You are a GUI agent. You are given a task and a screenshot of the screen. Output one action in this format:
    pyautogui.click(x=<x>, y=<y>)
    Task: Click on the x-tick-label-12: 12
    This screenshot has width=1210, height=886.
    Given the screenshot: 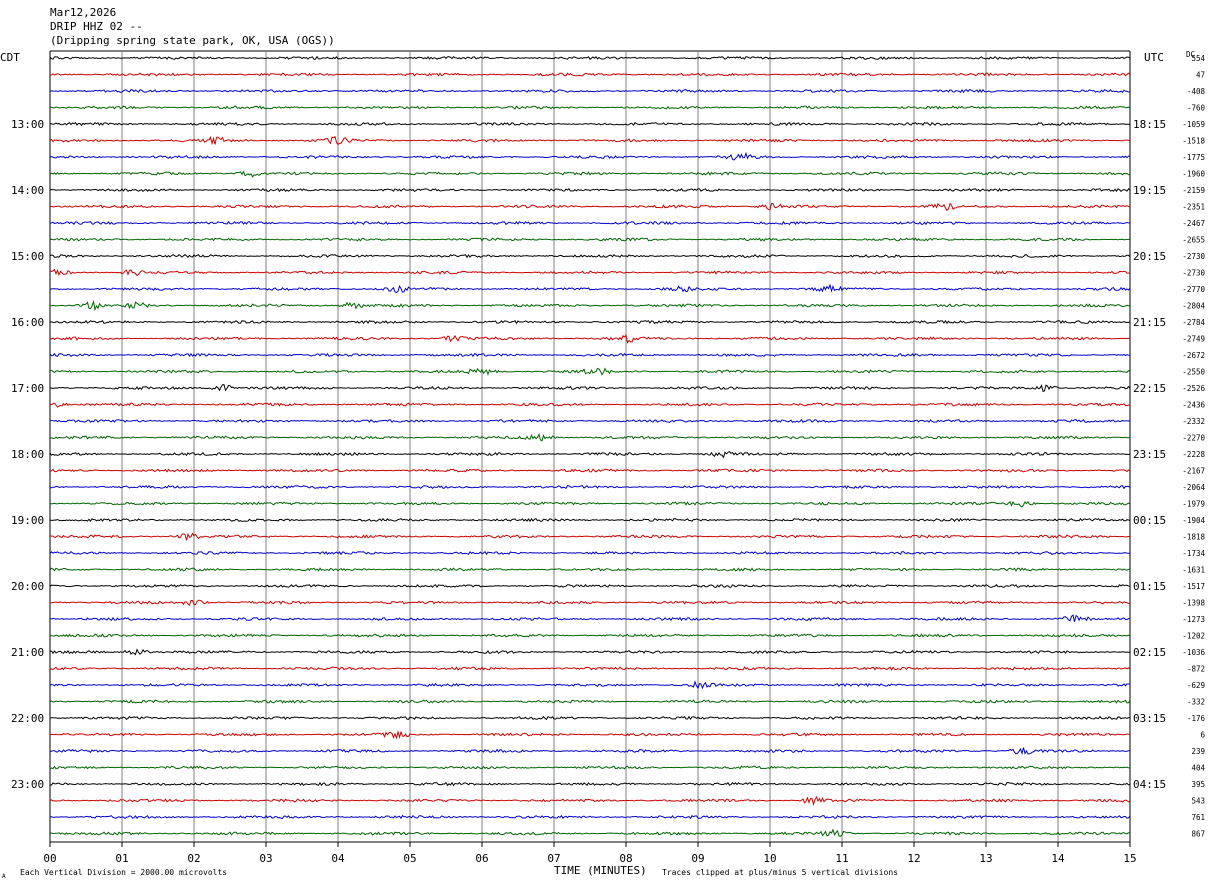 What is the action you would take?
    pyautogui.click(x=913, y=858)
    